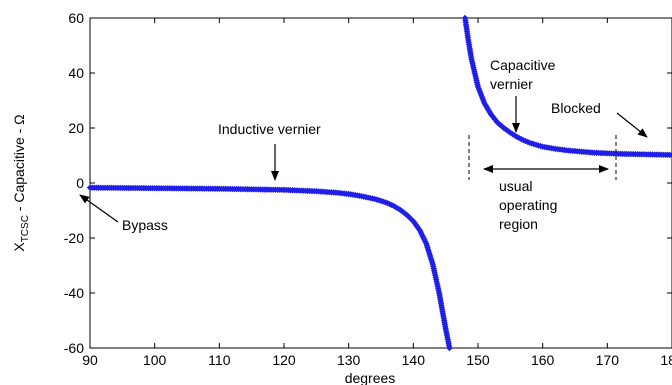 The height and width of the screenshot is (385, 672). Describe the element at coordinates (511, 84) in the screenshot. I see `annotation-vernier: vernier` at that location.